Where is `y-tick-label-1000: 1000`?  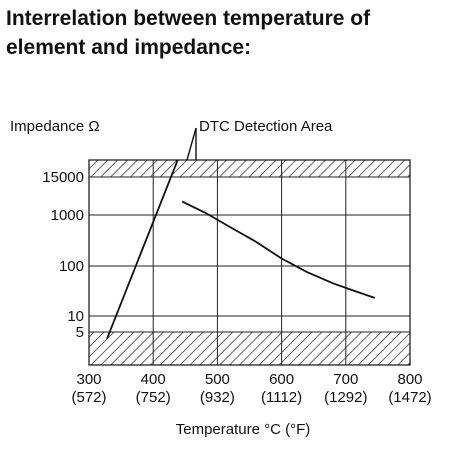
y-tick-label-1000: 1000 is located at coordinates (67, 215).